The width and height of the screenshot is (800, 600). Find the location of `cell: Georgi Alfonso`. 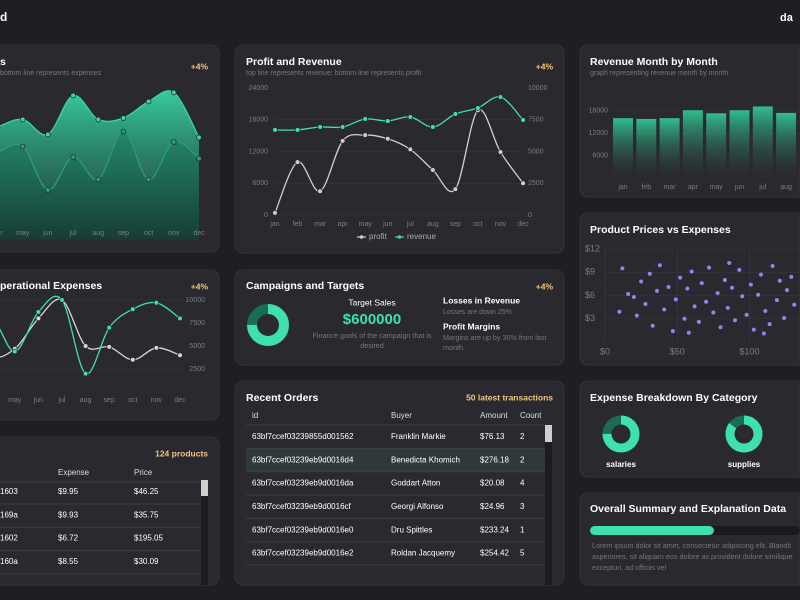

cell: Georgi Alfonso is located at coordinates (417, 506).